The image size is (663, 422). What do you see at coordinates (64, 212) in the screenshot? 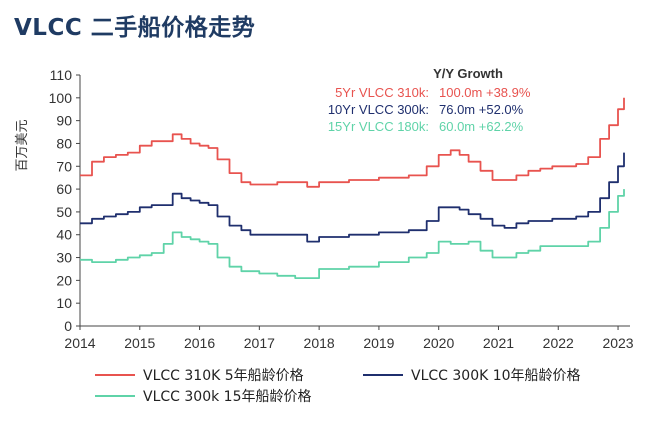
I see `y-tick-label: 50` at bounding box center [64, 212].